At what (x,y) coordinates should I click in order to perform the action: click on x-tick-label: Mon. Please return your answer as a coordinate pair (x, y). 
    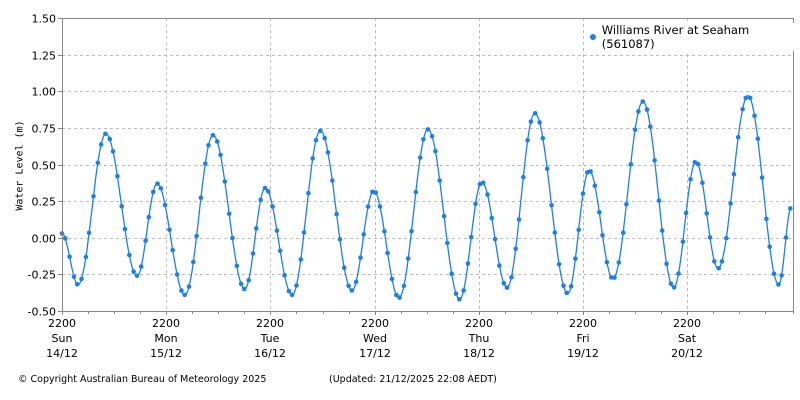
    Looking at the image, I should click on (165, 338).